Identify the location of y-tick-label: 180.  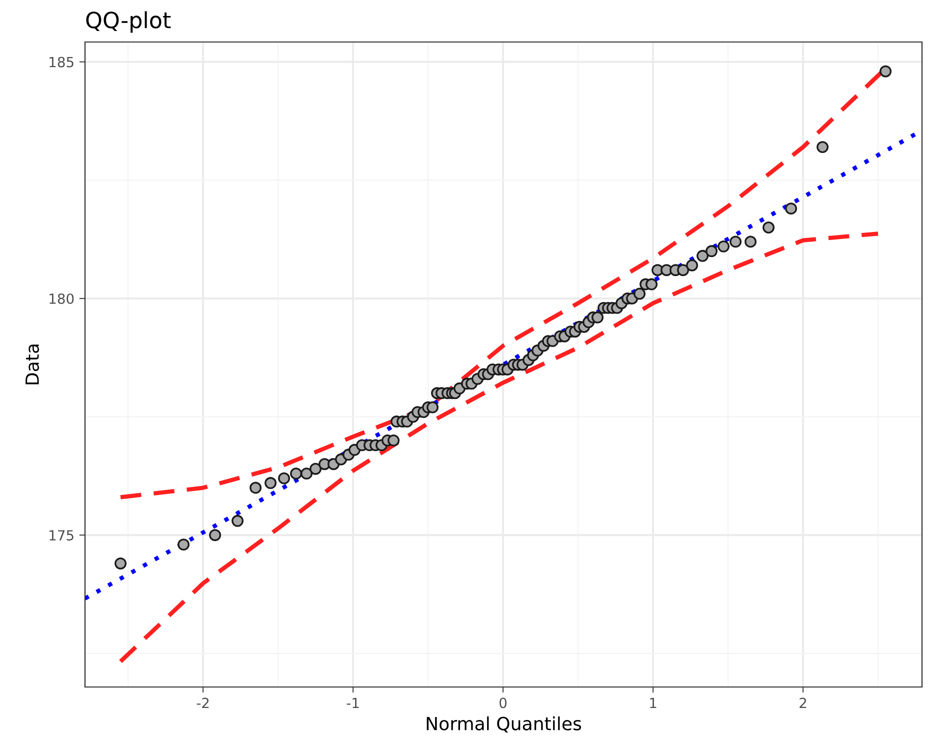
(62, 298).